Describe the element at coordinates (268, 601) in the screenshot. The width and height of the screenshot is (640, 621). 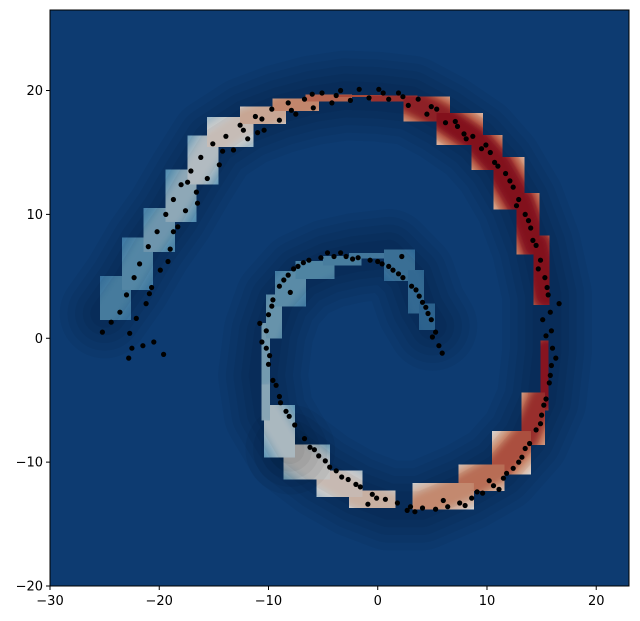
I see `x-tick-label: −10` at that location.